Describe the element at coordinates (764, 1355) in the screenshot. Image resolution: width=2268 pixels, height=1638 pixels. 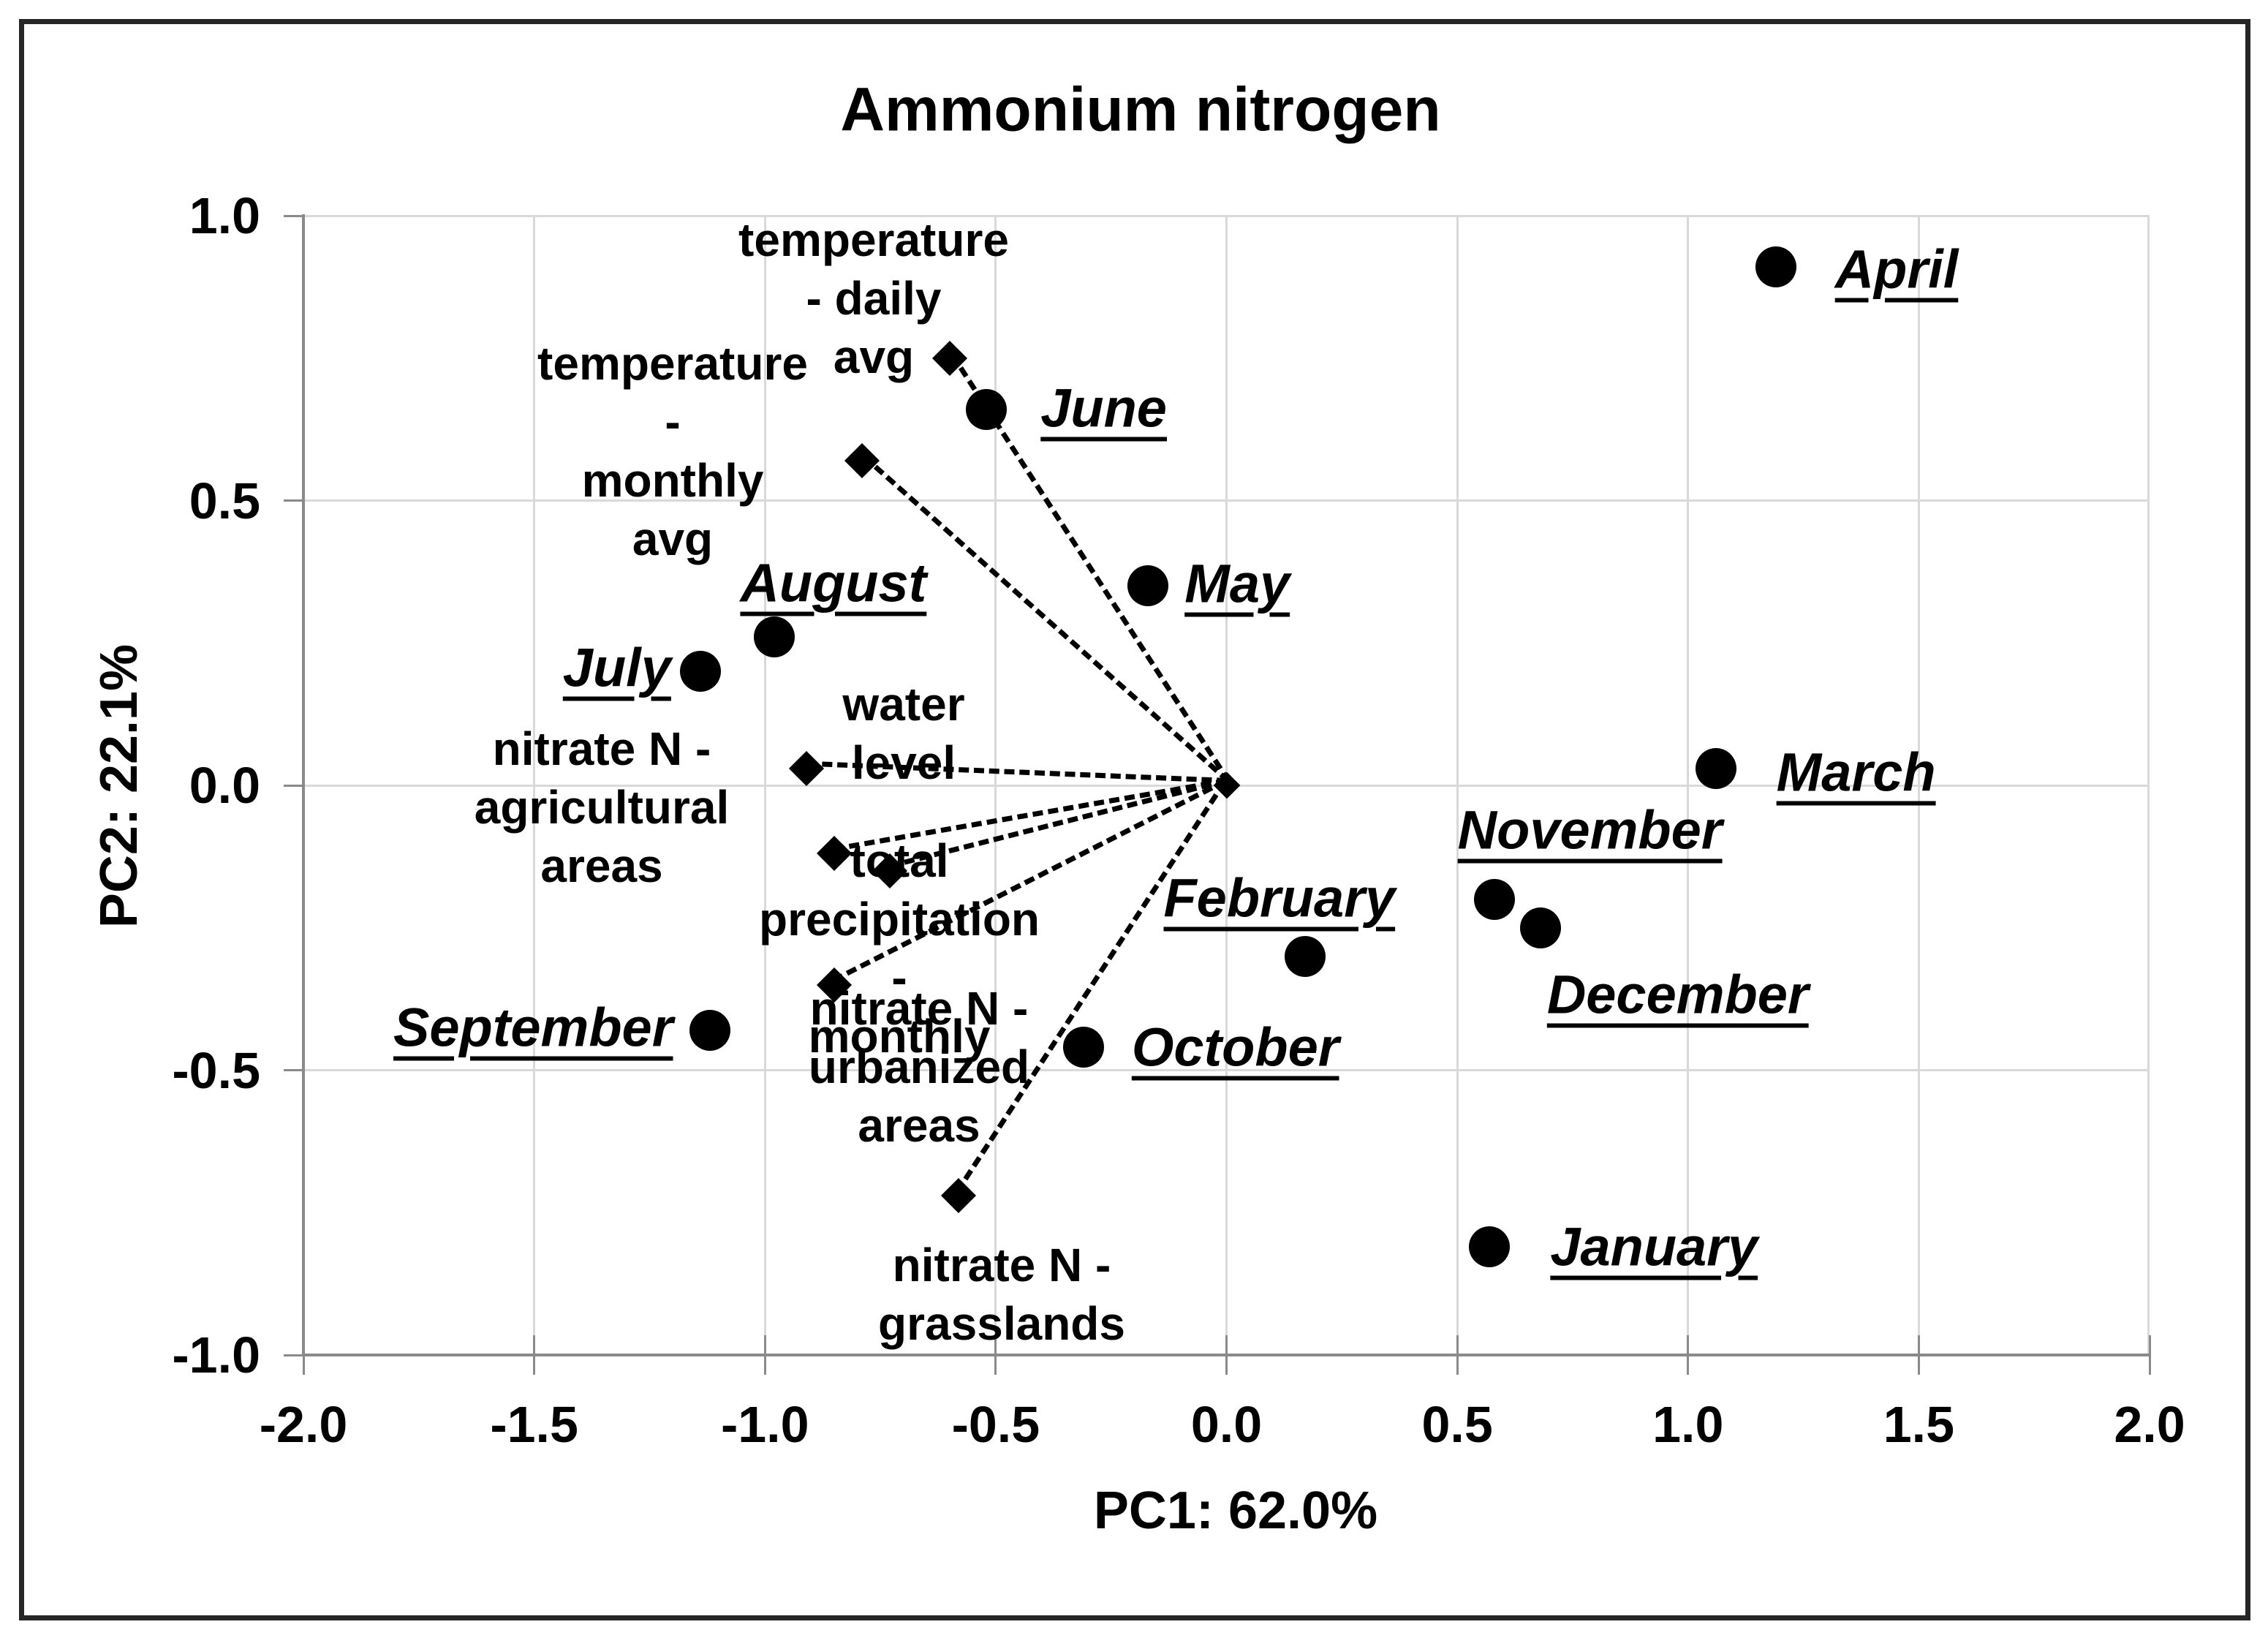
I see `x-tick--1.0` at that location.